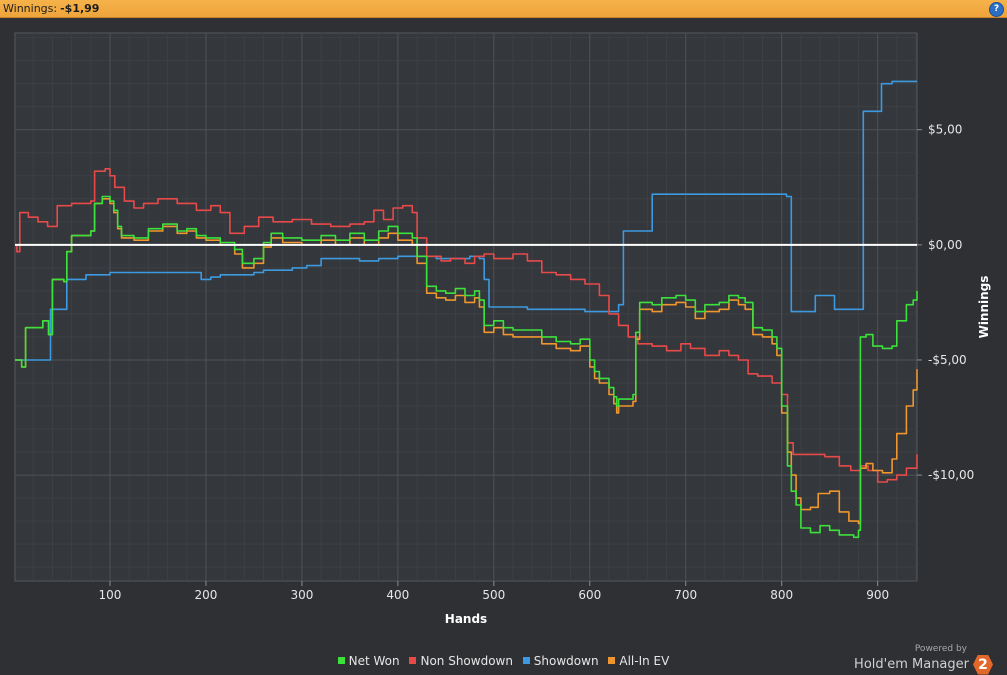  I want to click on legend-swatch-non-showdown, so click(413, 660).